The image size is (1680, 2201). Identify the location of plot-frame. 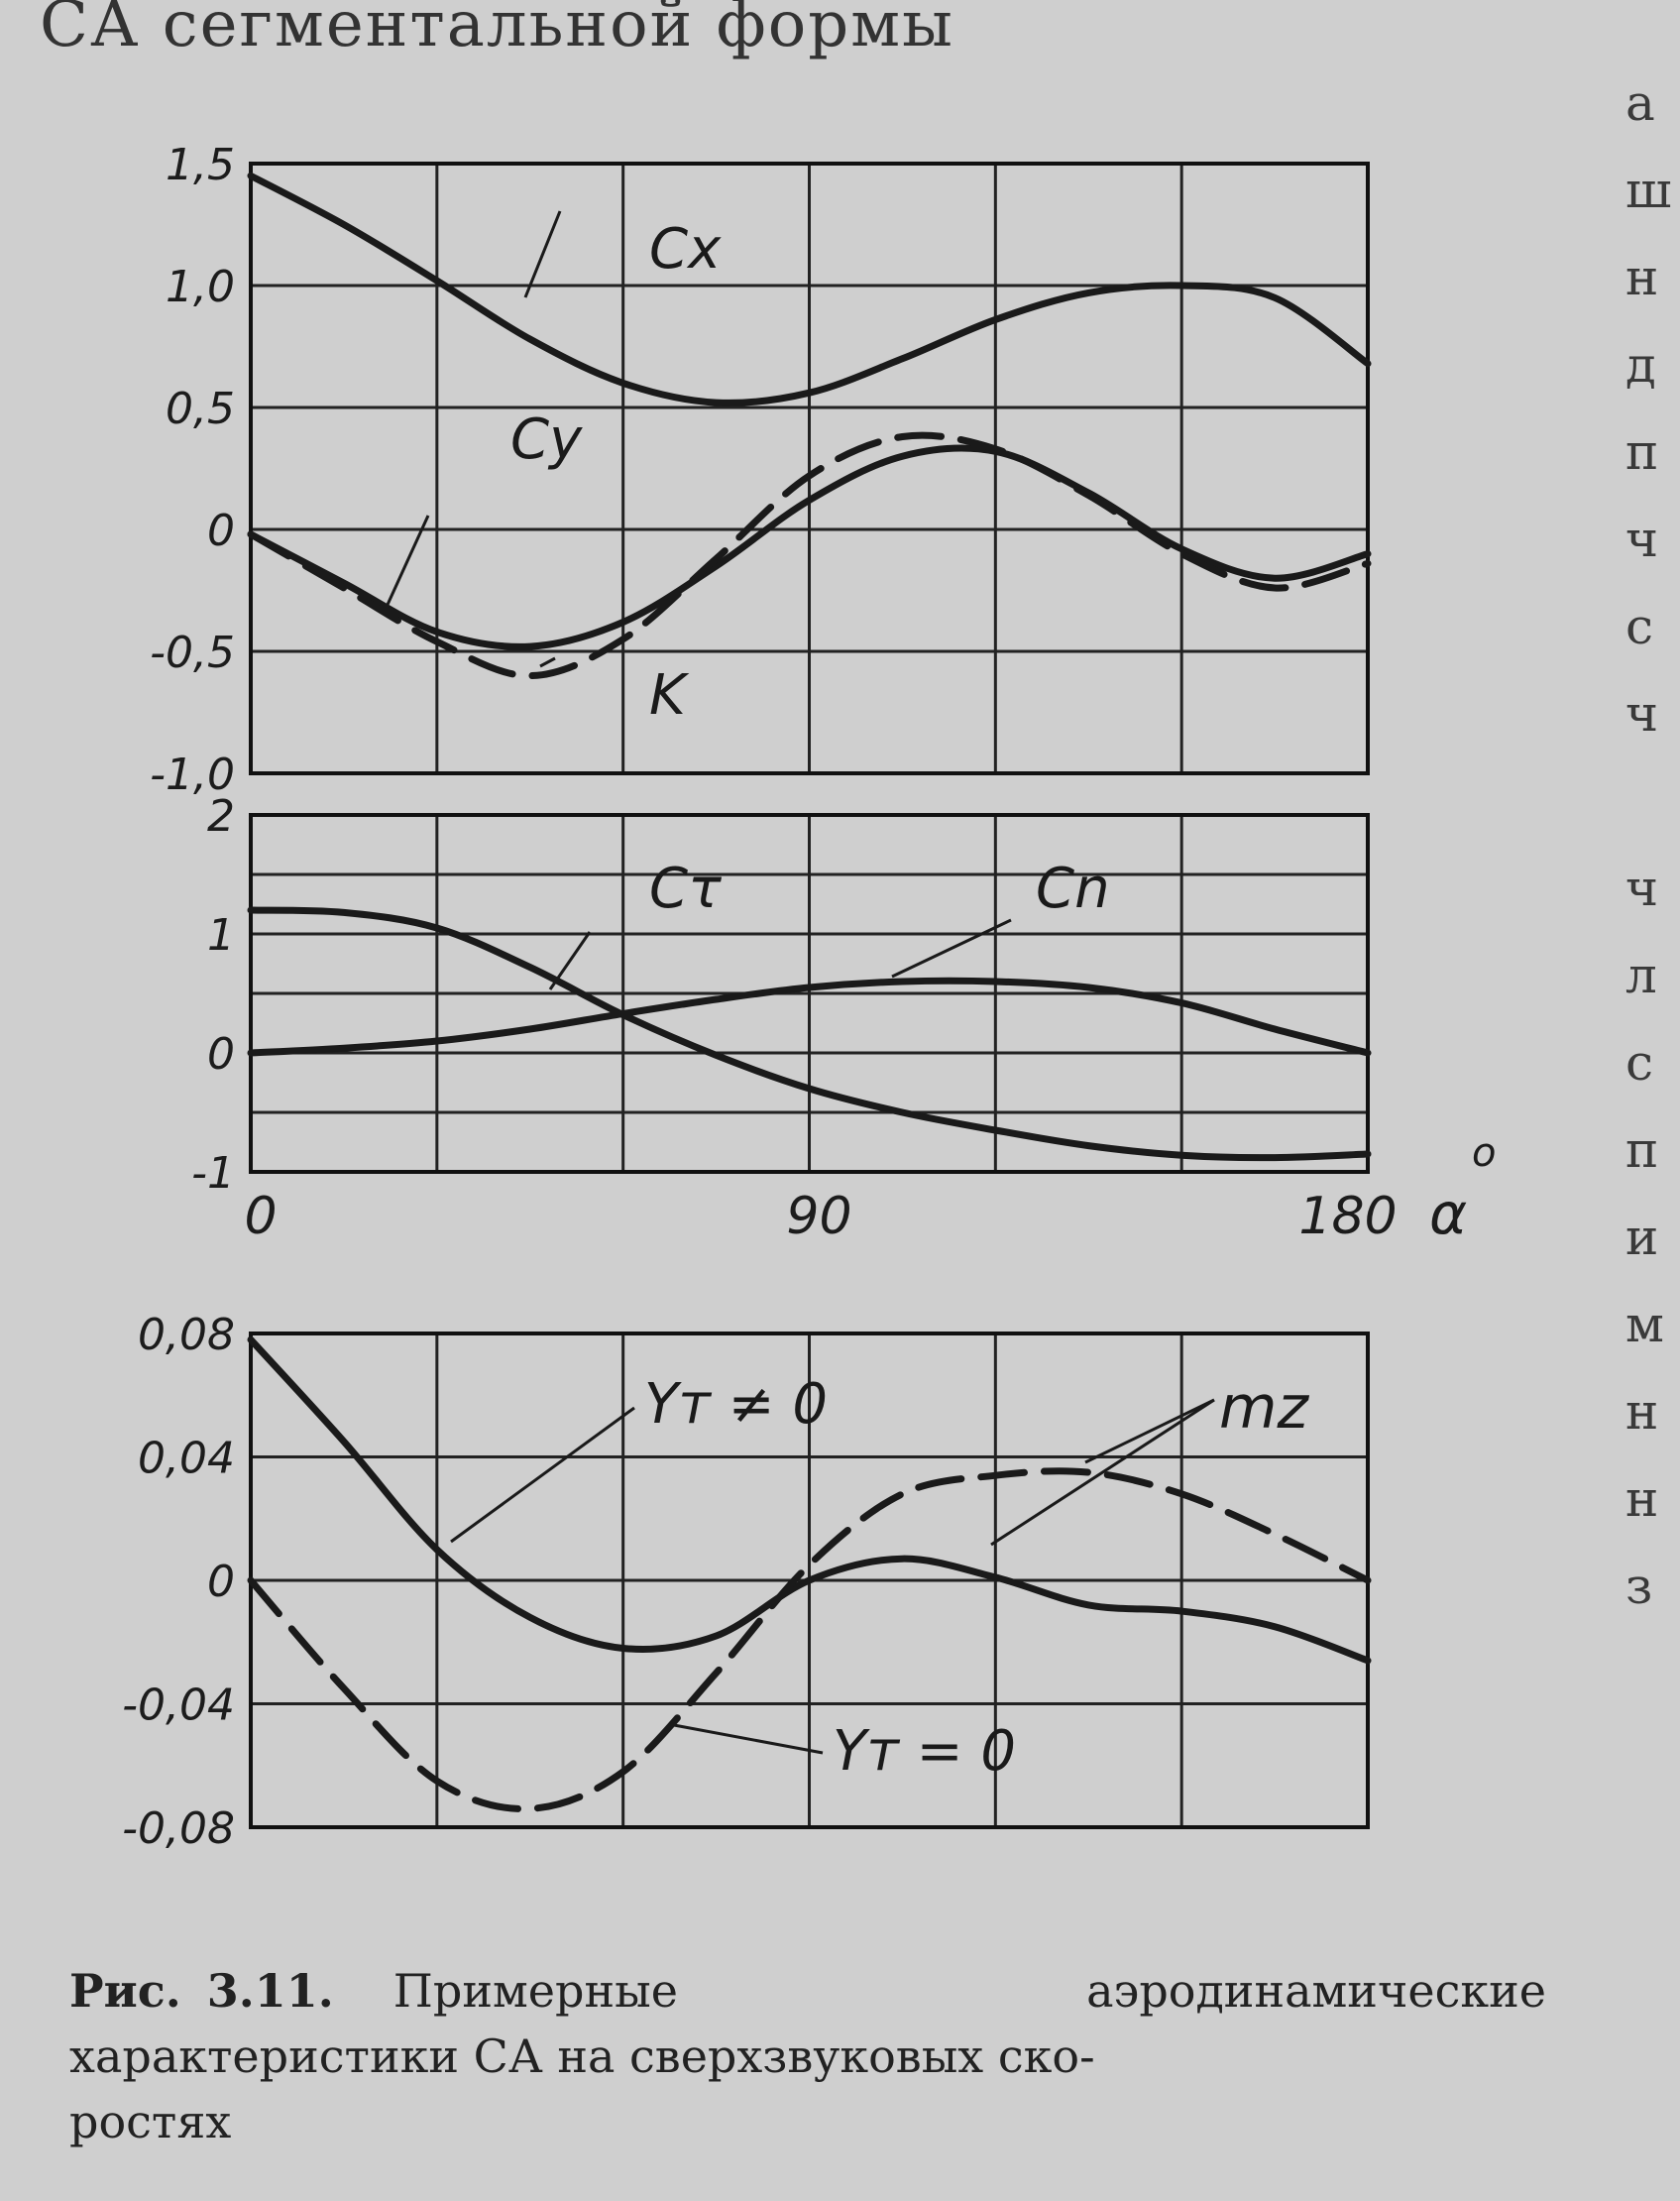
(809, 993).